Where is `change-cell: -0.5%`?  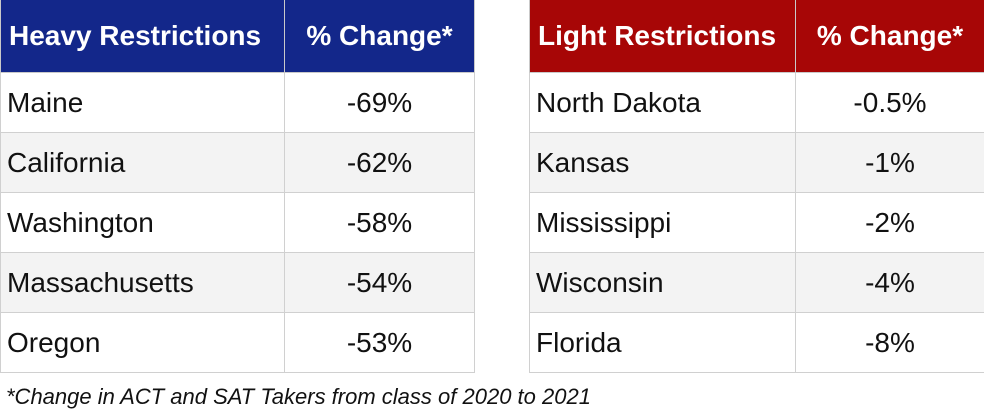 change-cell: -0.5% is located at coordinates (889, 102).